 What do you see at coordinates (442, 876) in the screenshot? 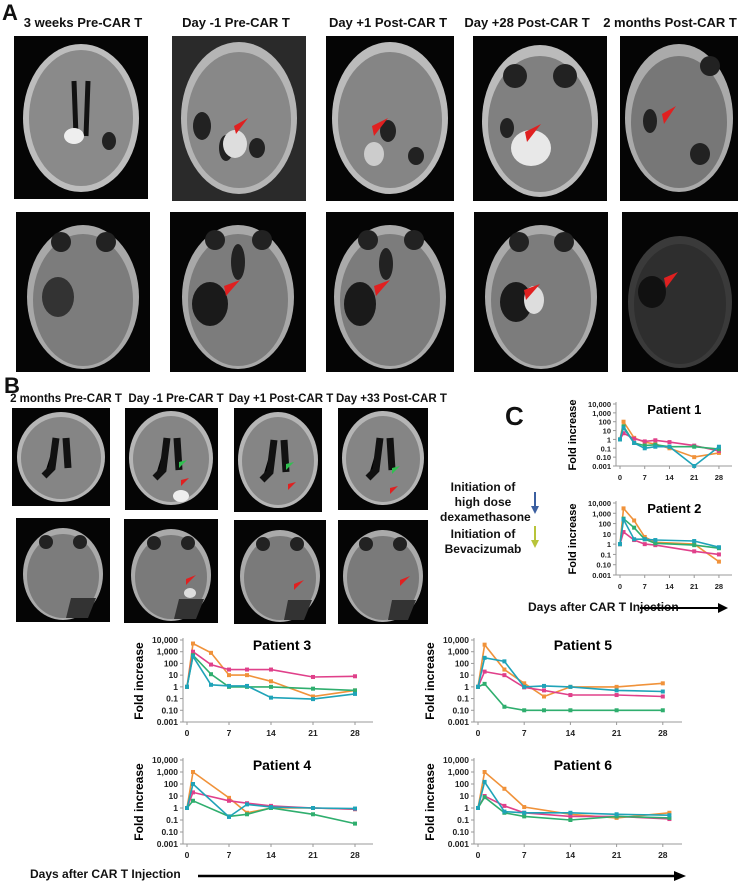
I see `right-arrow-icon-lower` at bounding box center [442, 876].